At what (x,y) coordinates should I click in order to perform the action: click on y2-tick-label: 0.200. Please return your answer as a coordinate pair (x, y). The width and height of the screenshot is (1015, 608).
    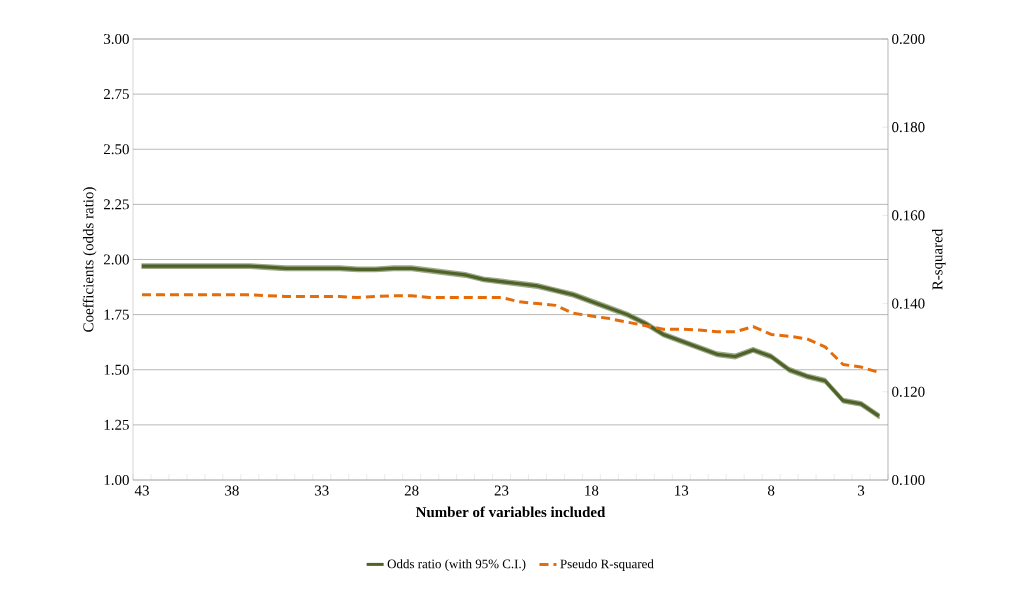
    Looking at the image, I should click on (908, 39).